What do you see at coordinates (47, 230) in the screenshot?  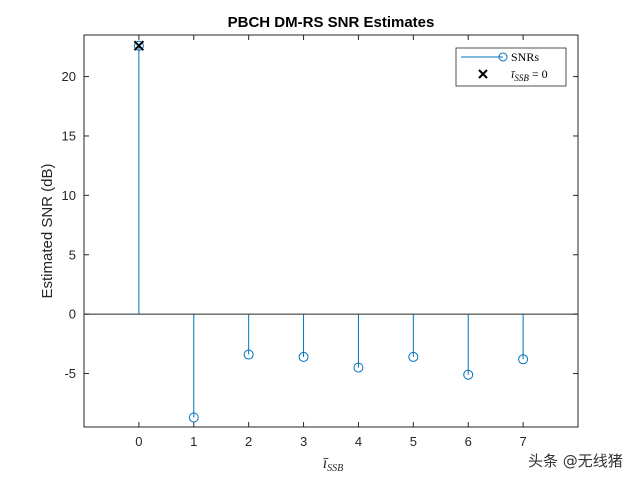 I see `y-axis-label: Estimated SNR (dB)` at bounding box center [47, 230].